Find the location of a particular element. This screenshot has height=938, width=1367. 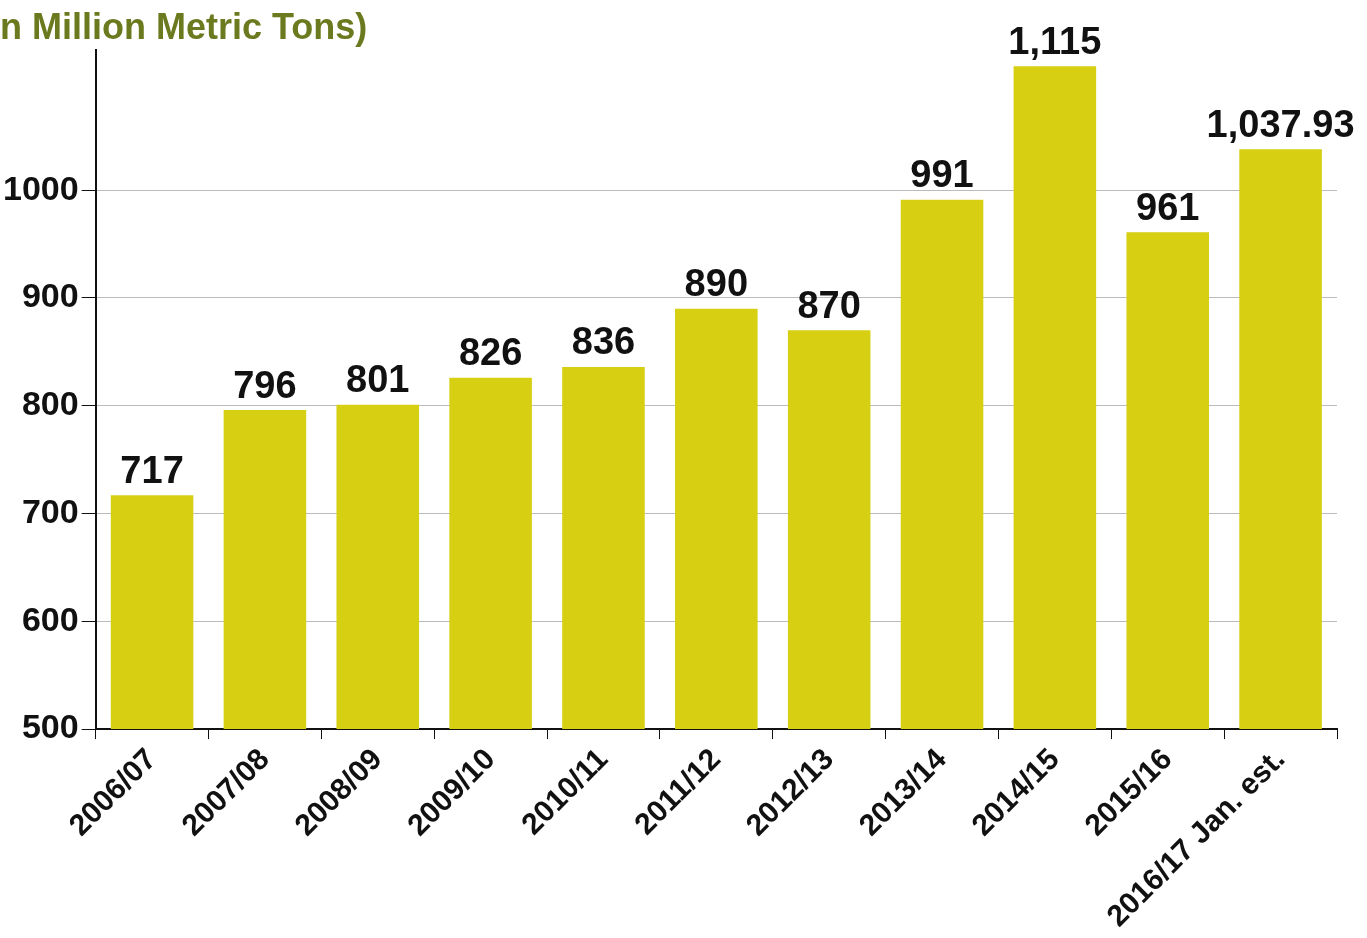

y-tick-label: 700 is located at coordinates (50, 510).